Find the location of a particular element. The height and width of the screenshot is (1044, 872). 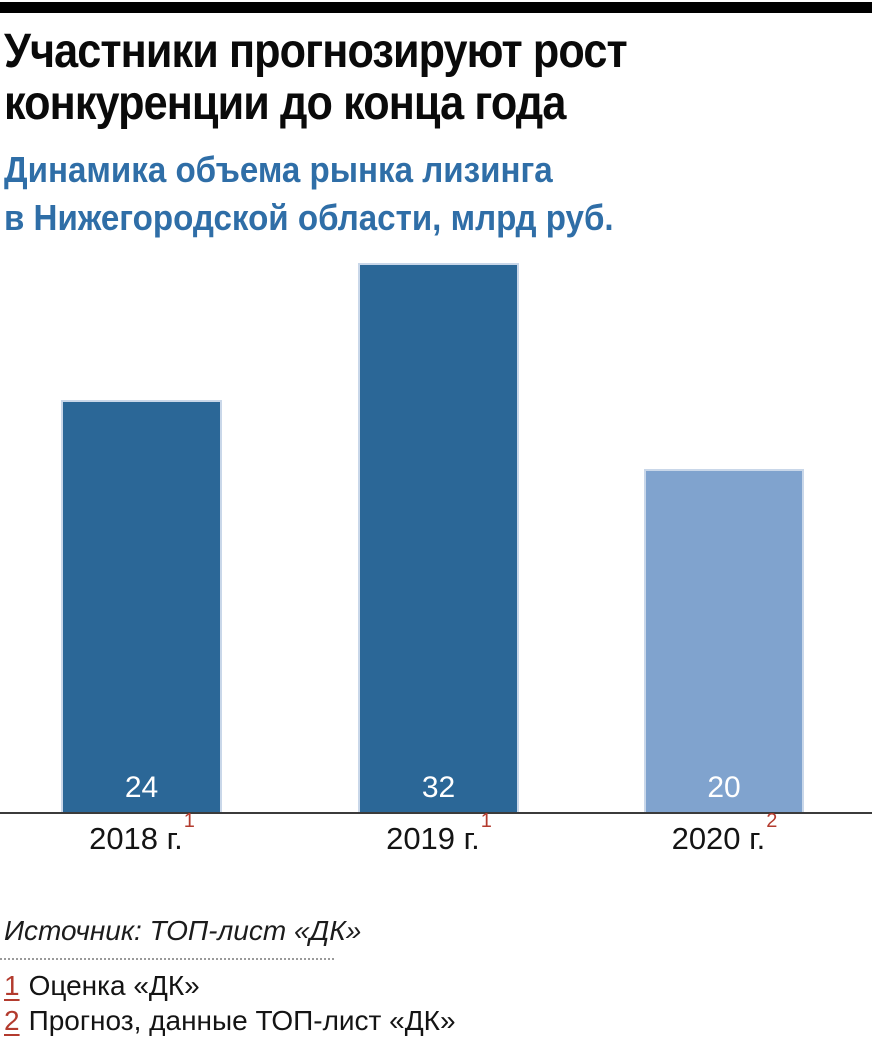

footnote-2: 2 Прогноз, данные ТОП-лист «ДК» is located at coordinates (230, 1020).